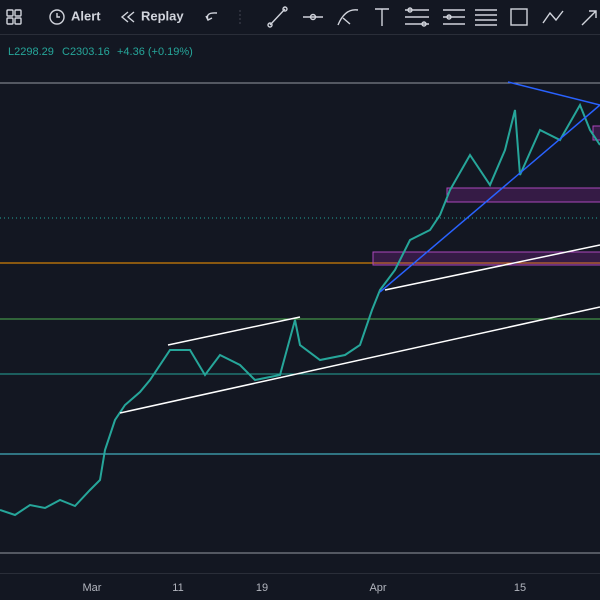 This screenshot has height=600, width=600. What do you see at coordinates (262, 588) in the screenshot?
I see `x-tick-label: 19` at bounding box center [262, 588].